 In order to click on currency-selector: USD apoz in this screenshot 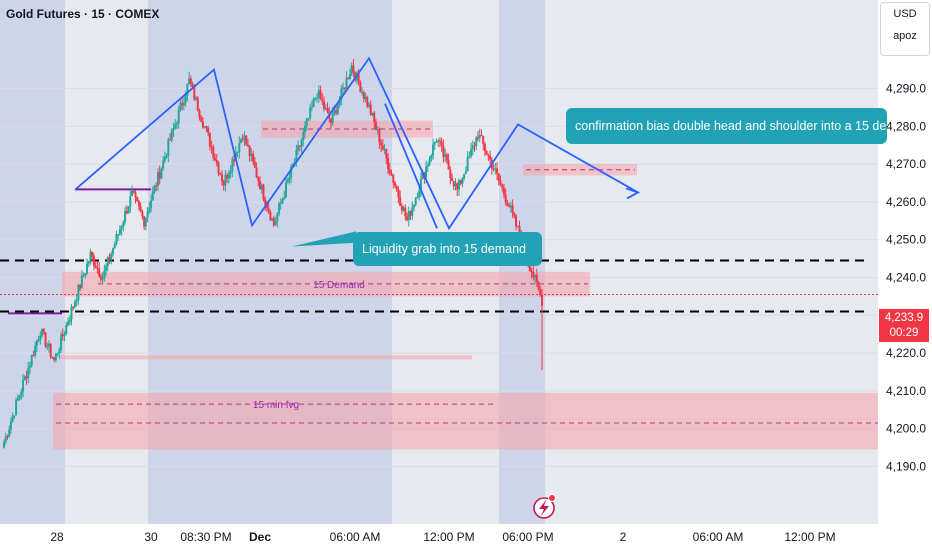, I will do `click(905, 29)`.